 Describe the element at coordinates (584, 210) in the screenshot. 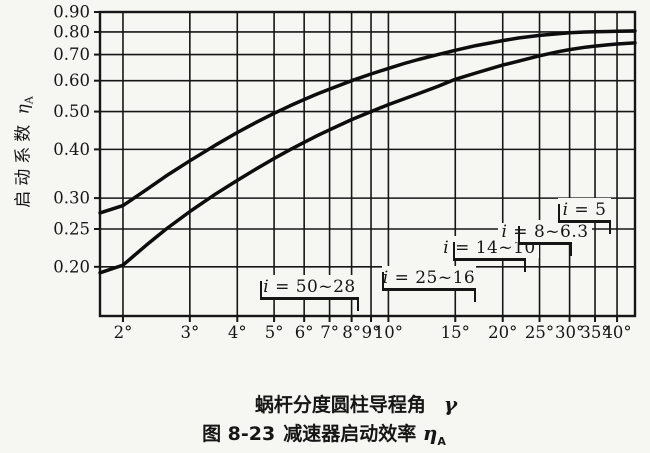

I see `i-range-label: i = 5` at that location.